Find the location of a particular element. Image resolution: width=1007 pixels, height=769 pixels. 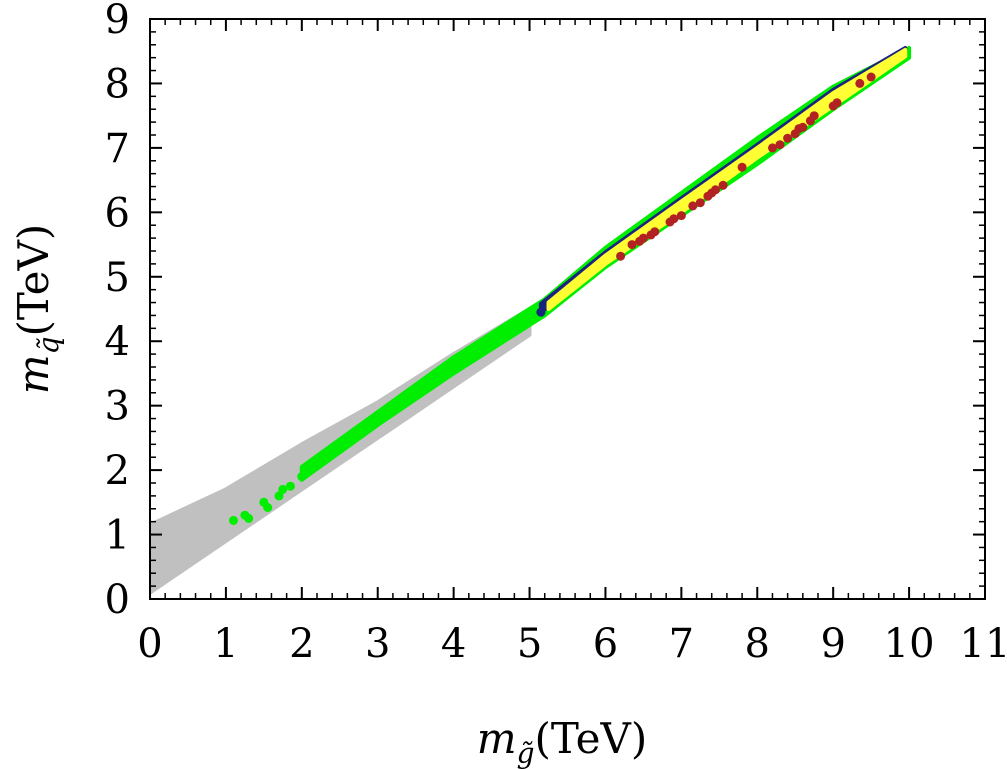

x-tick-label: 5 is located at coordinates (529, 644).